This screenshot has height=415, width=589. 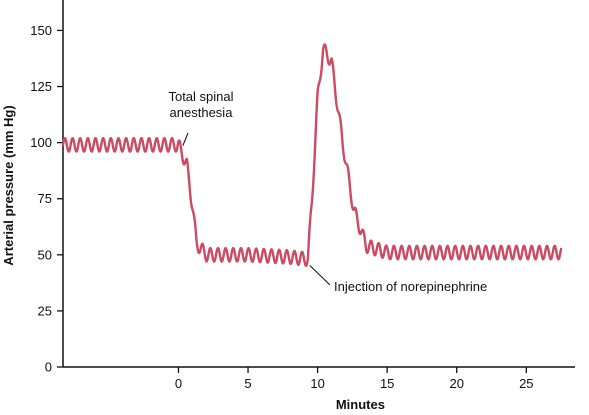 I want to click on y-axis-title: Arterial pressure (mm Hg), so click(x=8, y=185).